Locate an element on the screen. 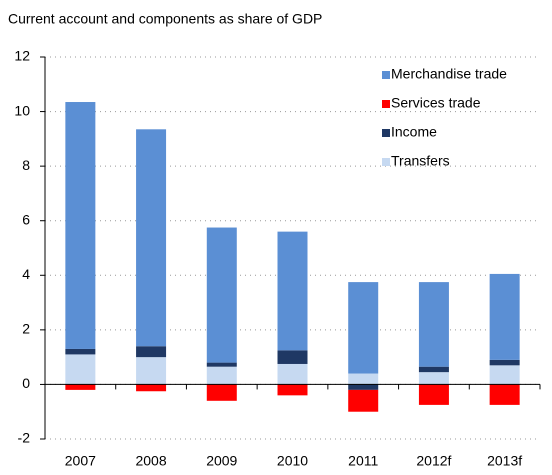 Image resolution: width=552 pixels, height=475 pixels. x-tick-label: 2008 is located at coordinates (150, 461).